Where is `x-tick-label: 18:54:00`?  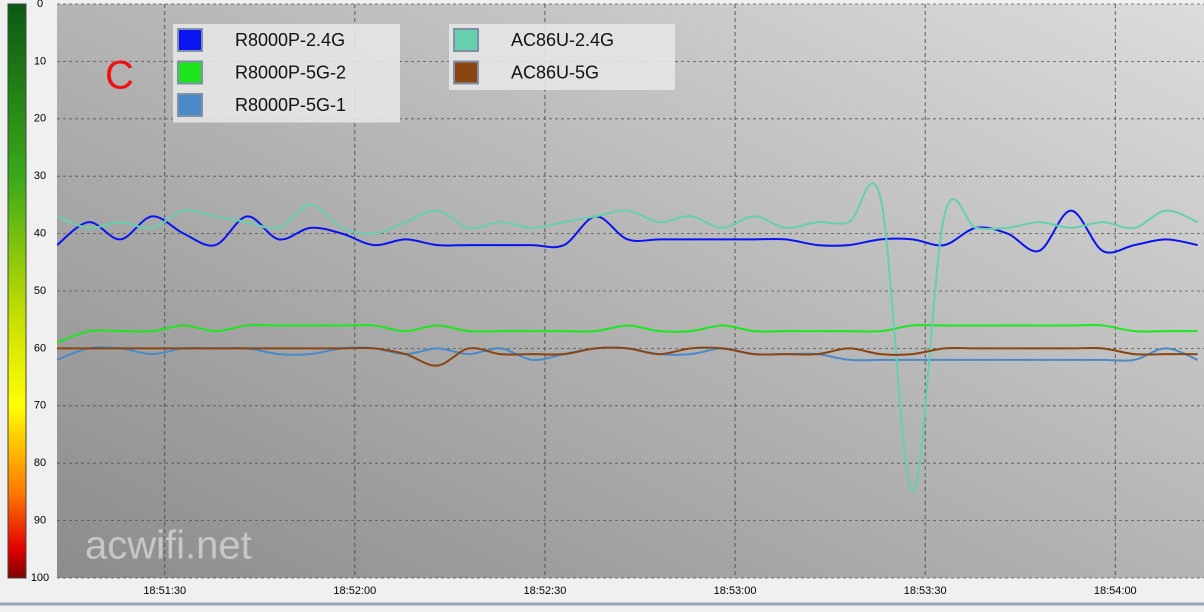
x-tick-label: 18:54:00 is located at coordinates (1115, 591).